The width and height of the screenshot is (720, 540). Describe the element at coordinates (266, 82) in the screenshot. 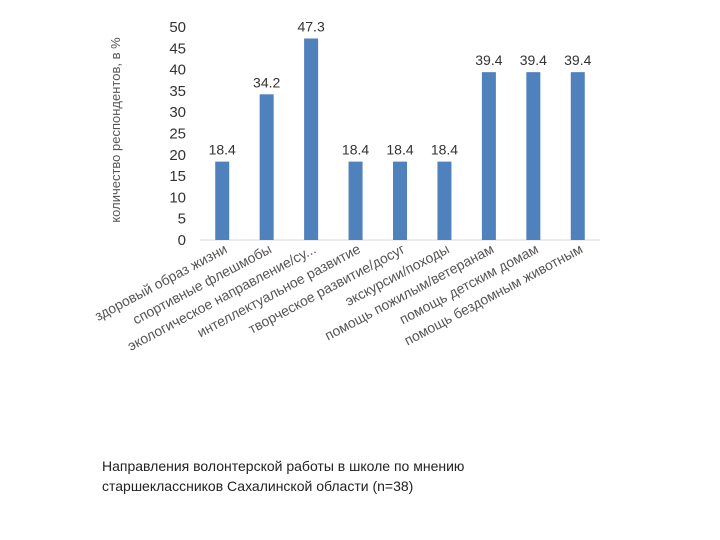

I see `data-label: 34.2` at that location.